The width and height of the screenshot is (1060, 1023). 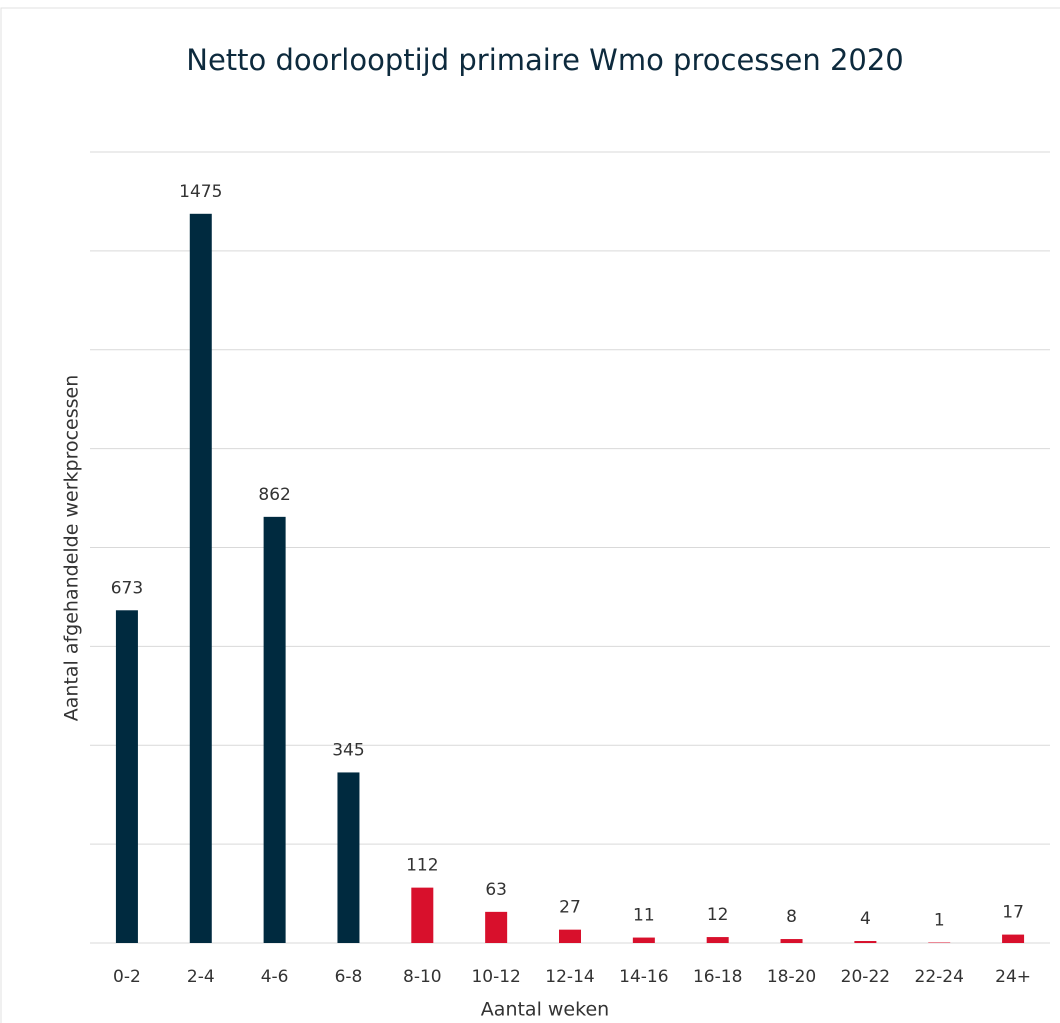 I want to click on x-tick-label: 8-10, so click(x=422, y=977).